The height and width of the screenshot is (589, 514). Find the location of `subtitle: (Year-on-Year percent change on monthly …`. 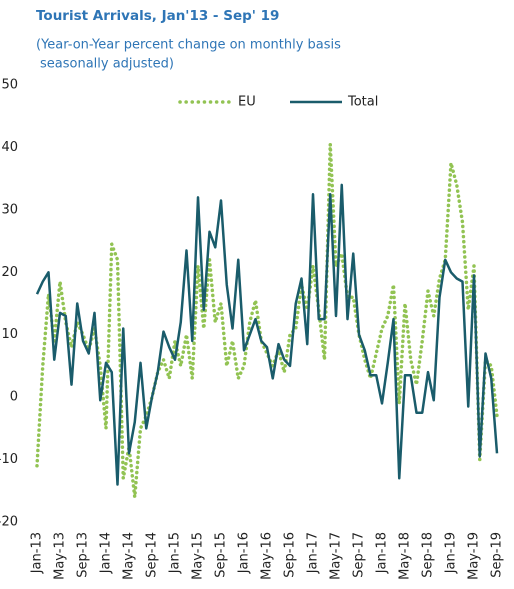

subtitle: (Year-on-Year percent change on monthly … is located at coordinates (188, 45).